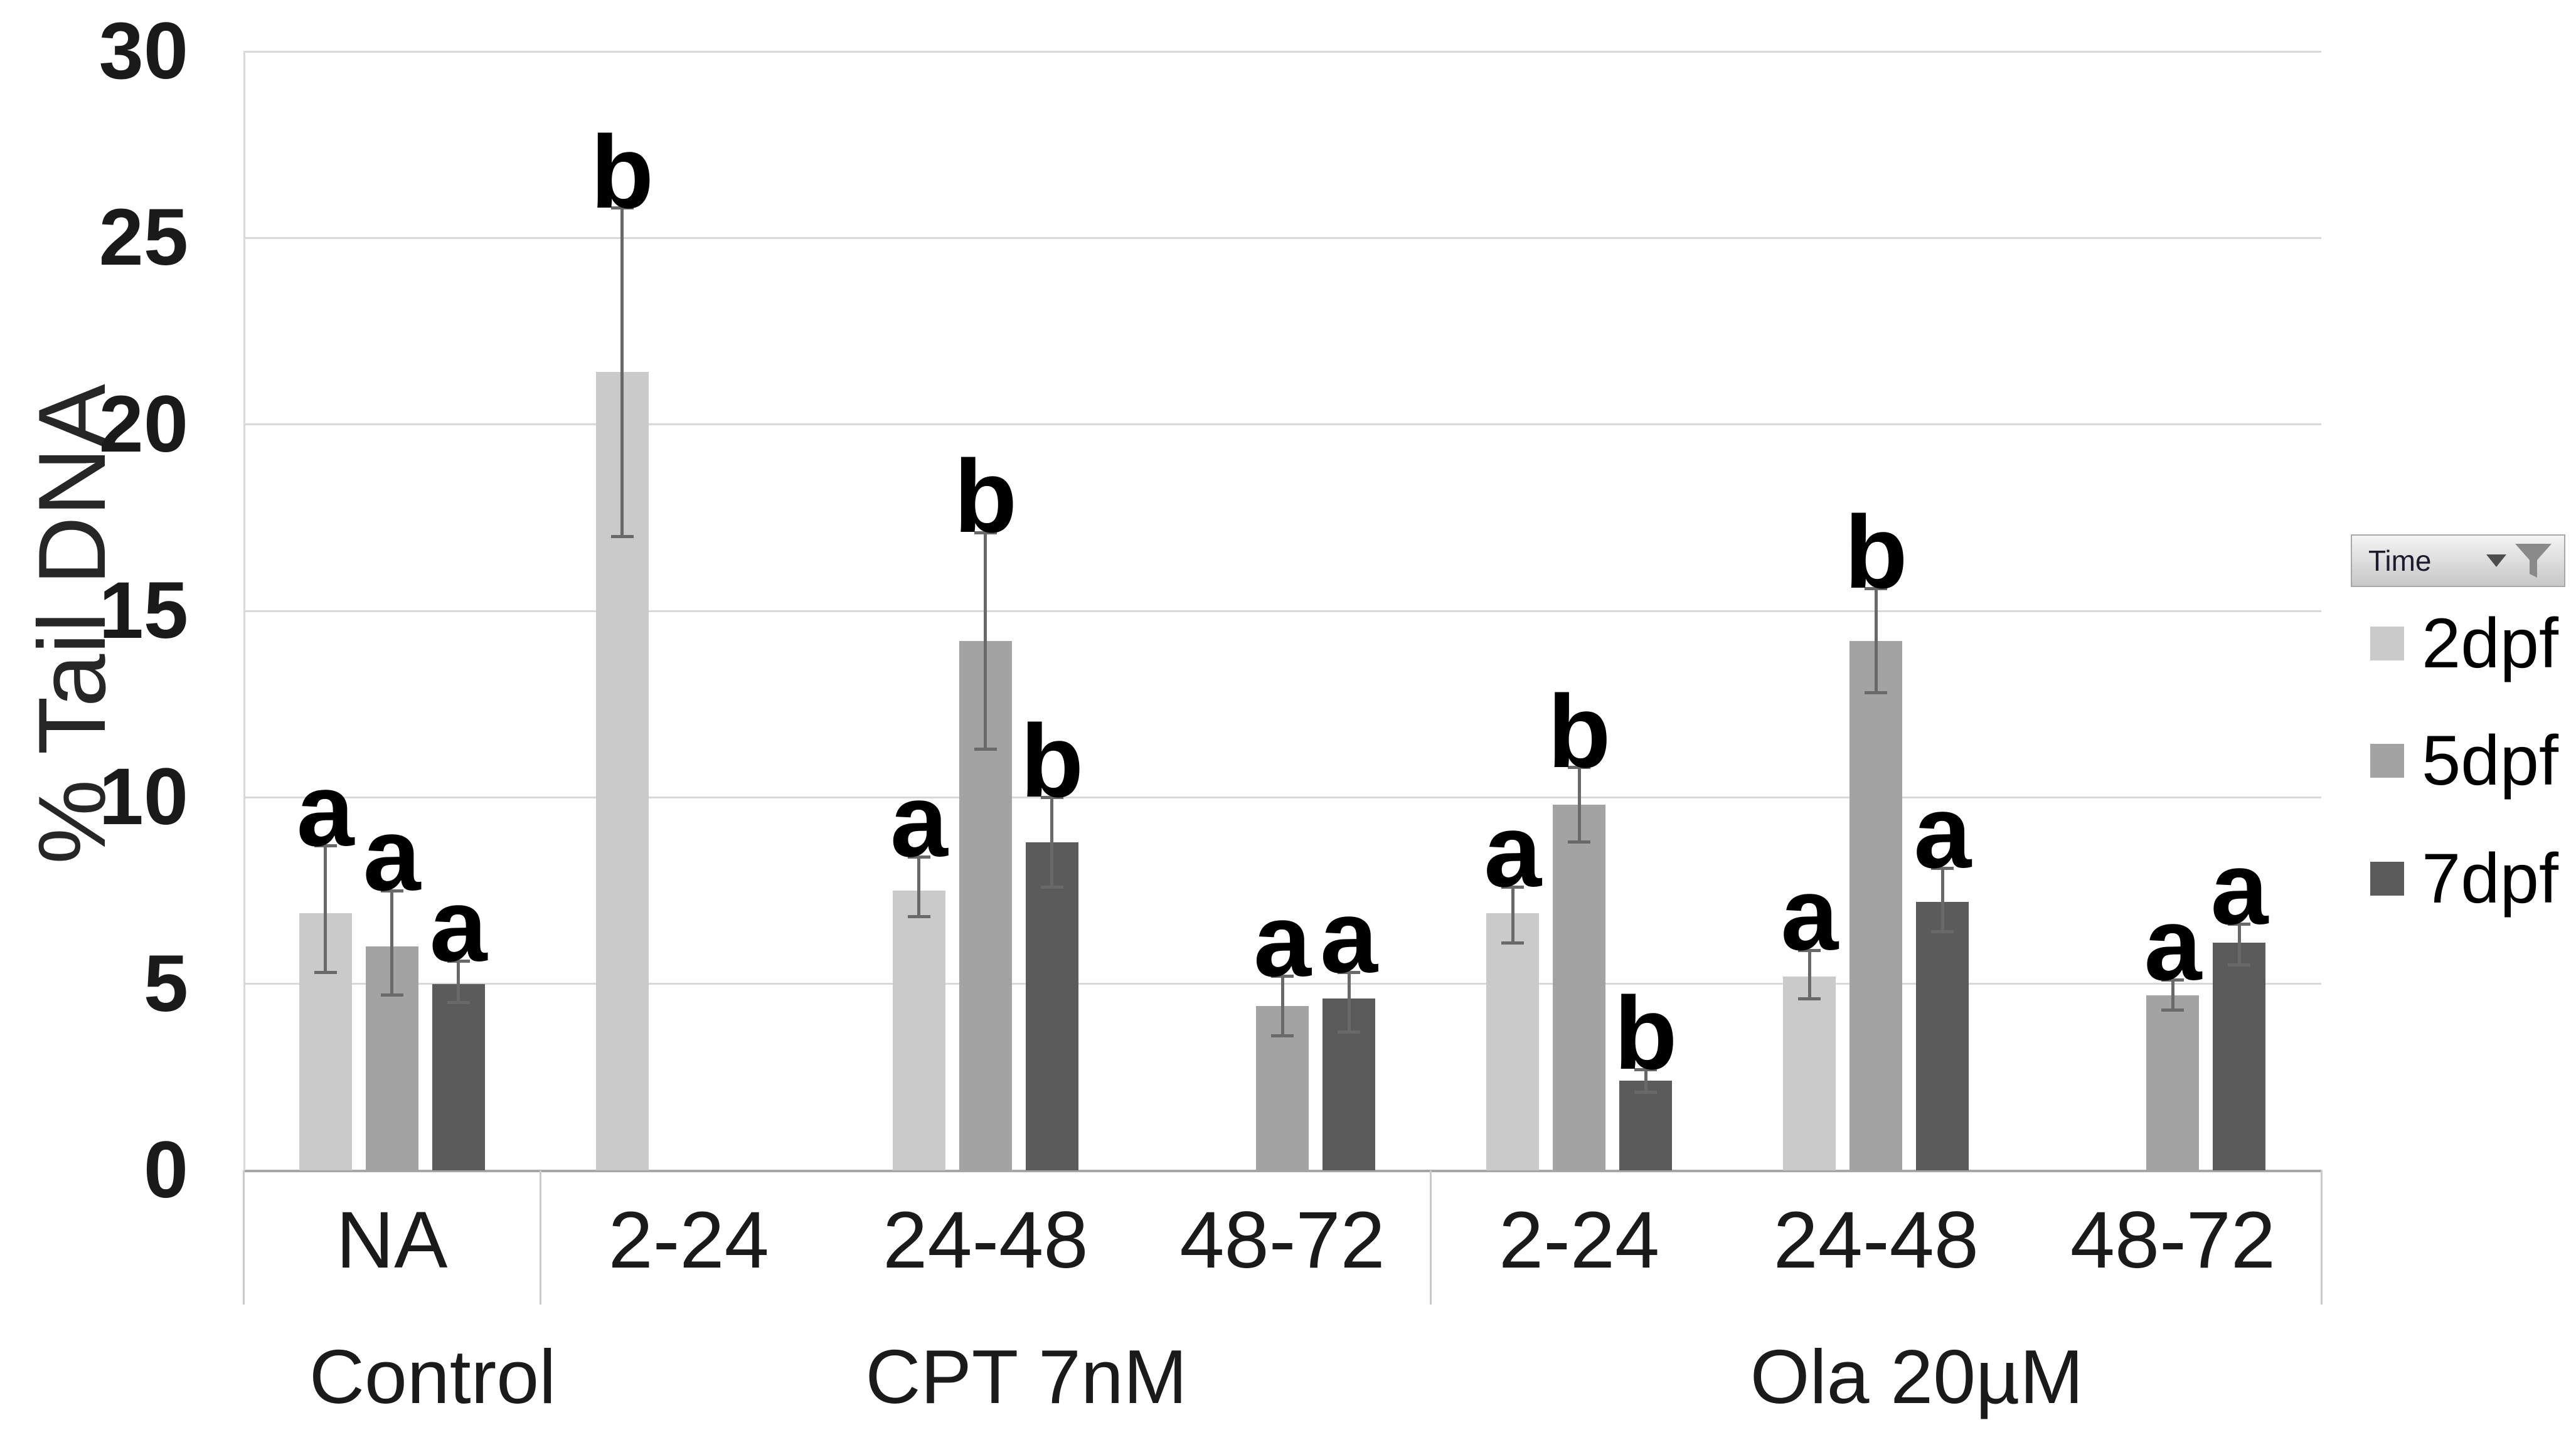 This screenshot has width=2576, height=1430. What do you see at coordinates (143, 238) in the screenshot?
I see `y-tick-label: 25` at bounding box center [143, 238].